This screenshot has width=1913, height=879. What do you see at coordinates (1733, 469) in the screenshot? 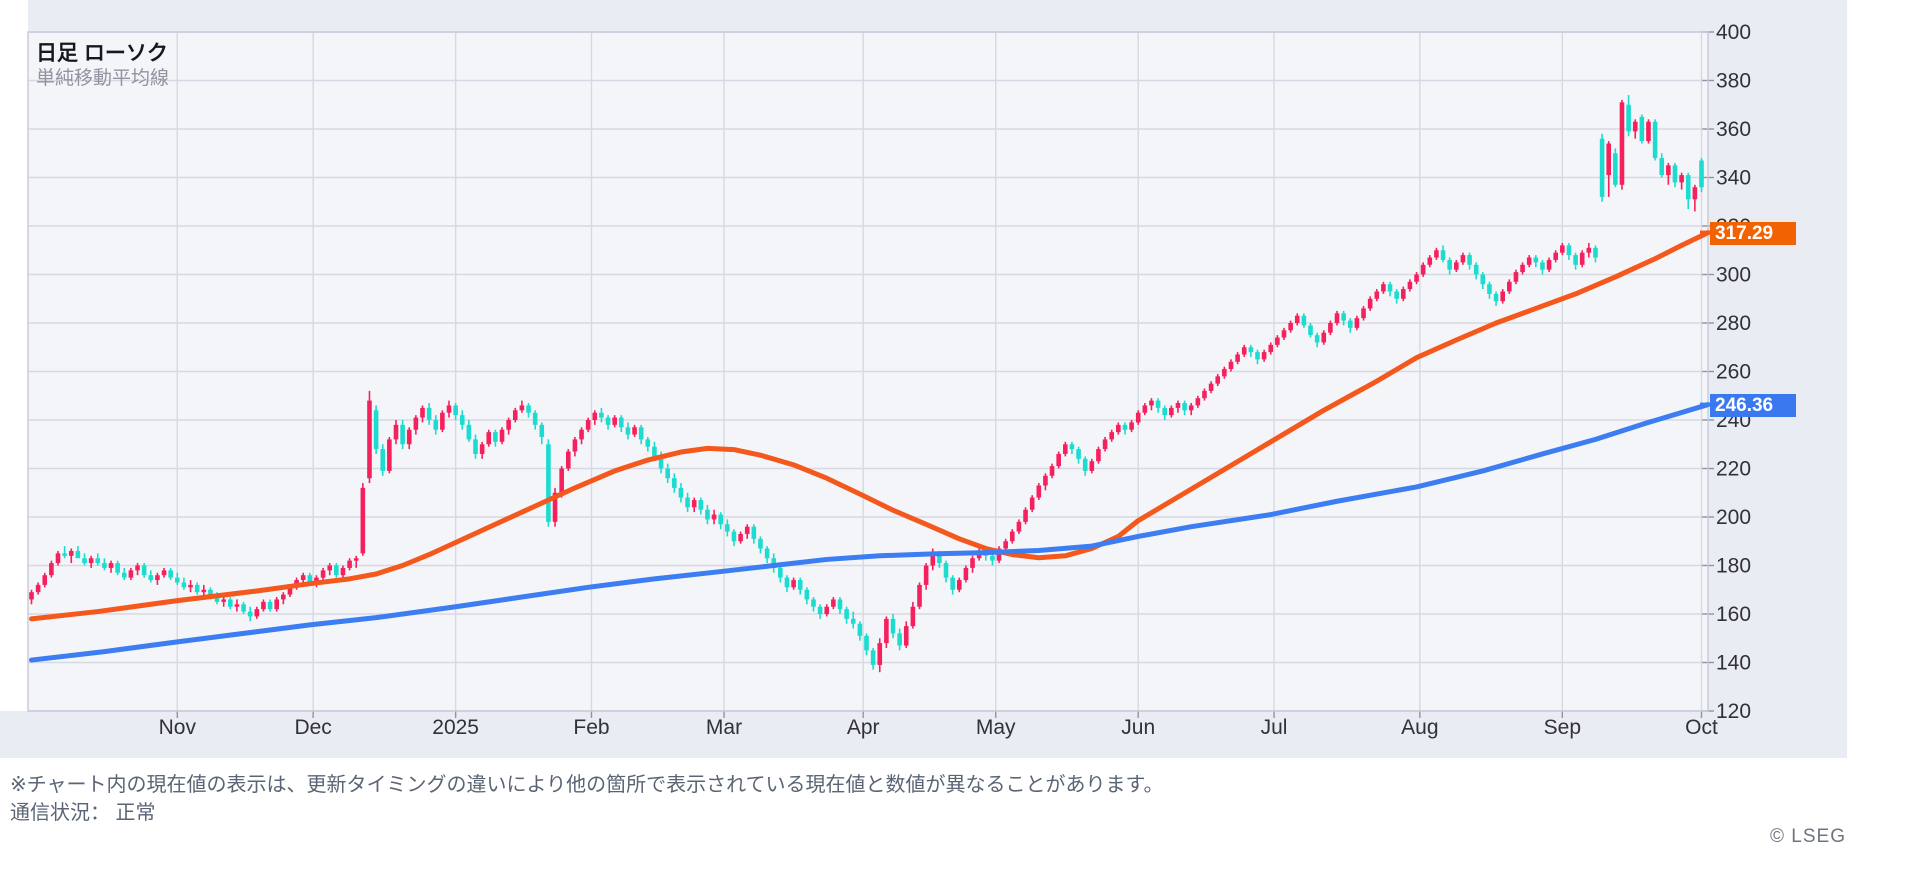
I see `y-axis-label: 220` at bounding box center [1733, 469].